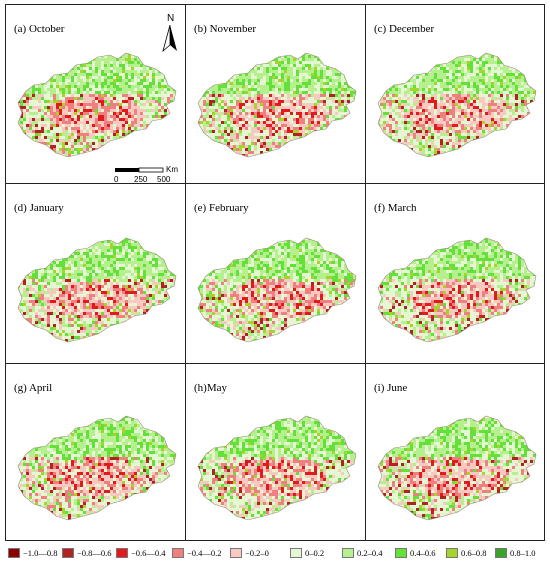 This screenshot has height=565, width=550. Describe the element at coordinates (391, 388) in the screenshot. I see `panel-label: (i) June` at that location.